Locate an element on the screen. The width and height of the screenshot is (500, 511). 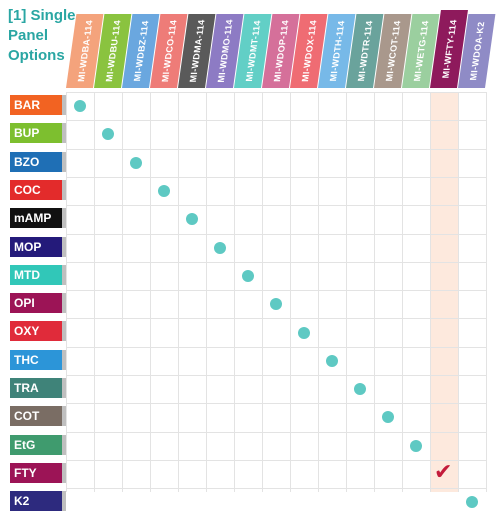
column-header-label: MI-WDBA-114 is located at coordinates (85, 51).